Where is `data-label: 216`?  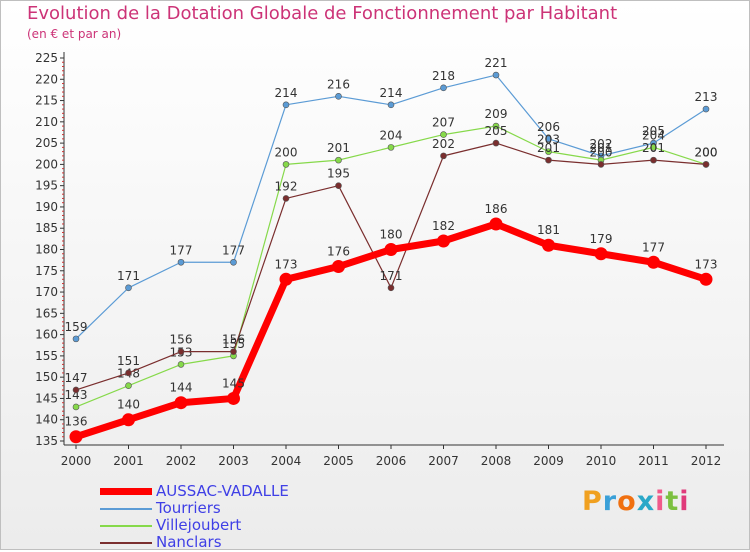 data-label: 216 is located at coordinates (338, 84).